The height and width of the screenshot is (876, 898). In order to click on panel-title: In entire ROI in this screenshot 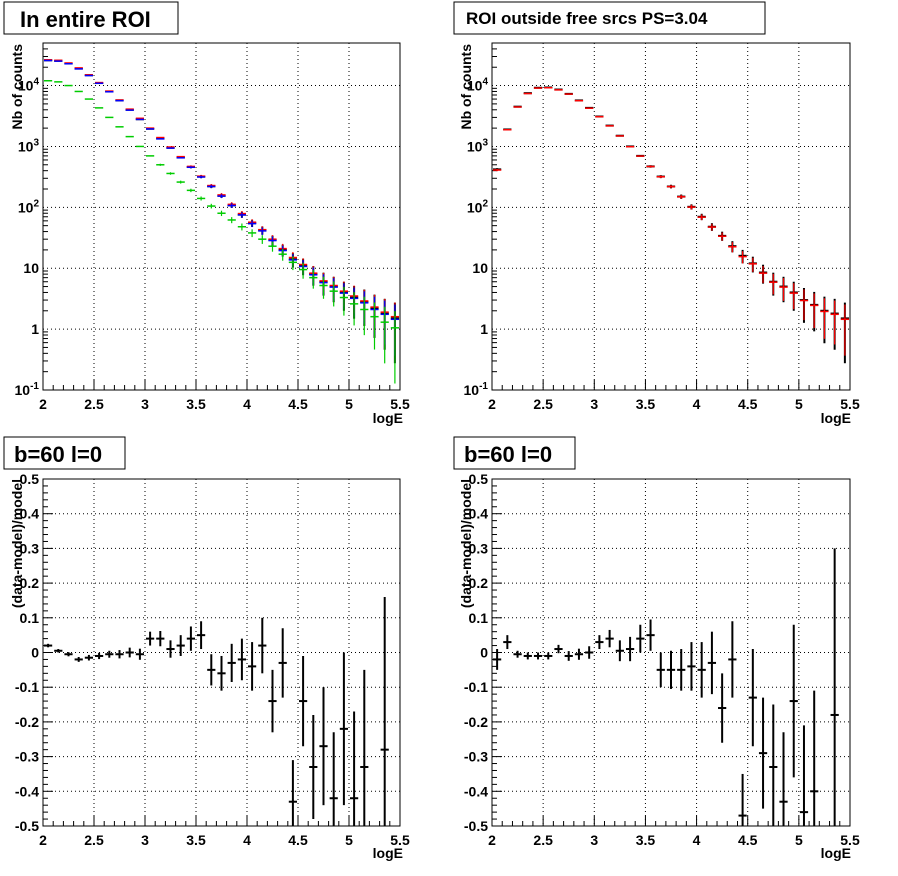, I will do `click(85, 19)`.